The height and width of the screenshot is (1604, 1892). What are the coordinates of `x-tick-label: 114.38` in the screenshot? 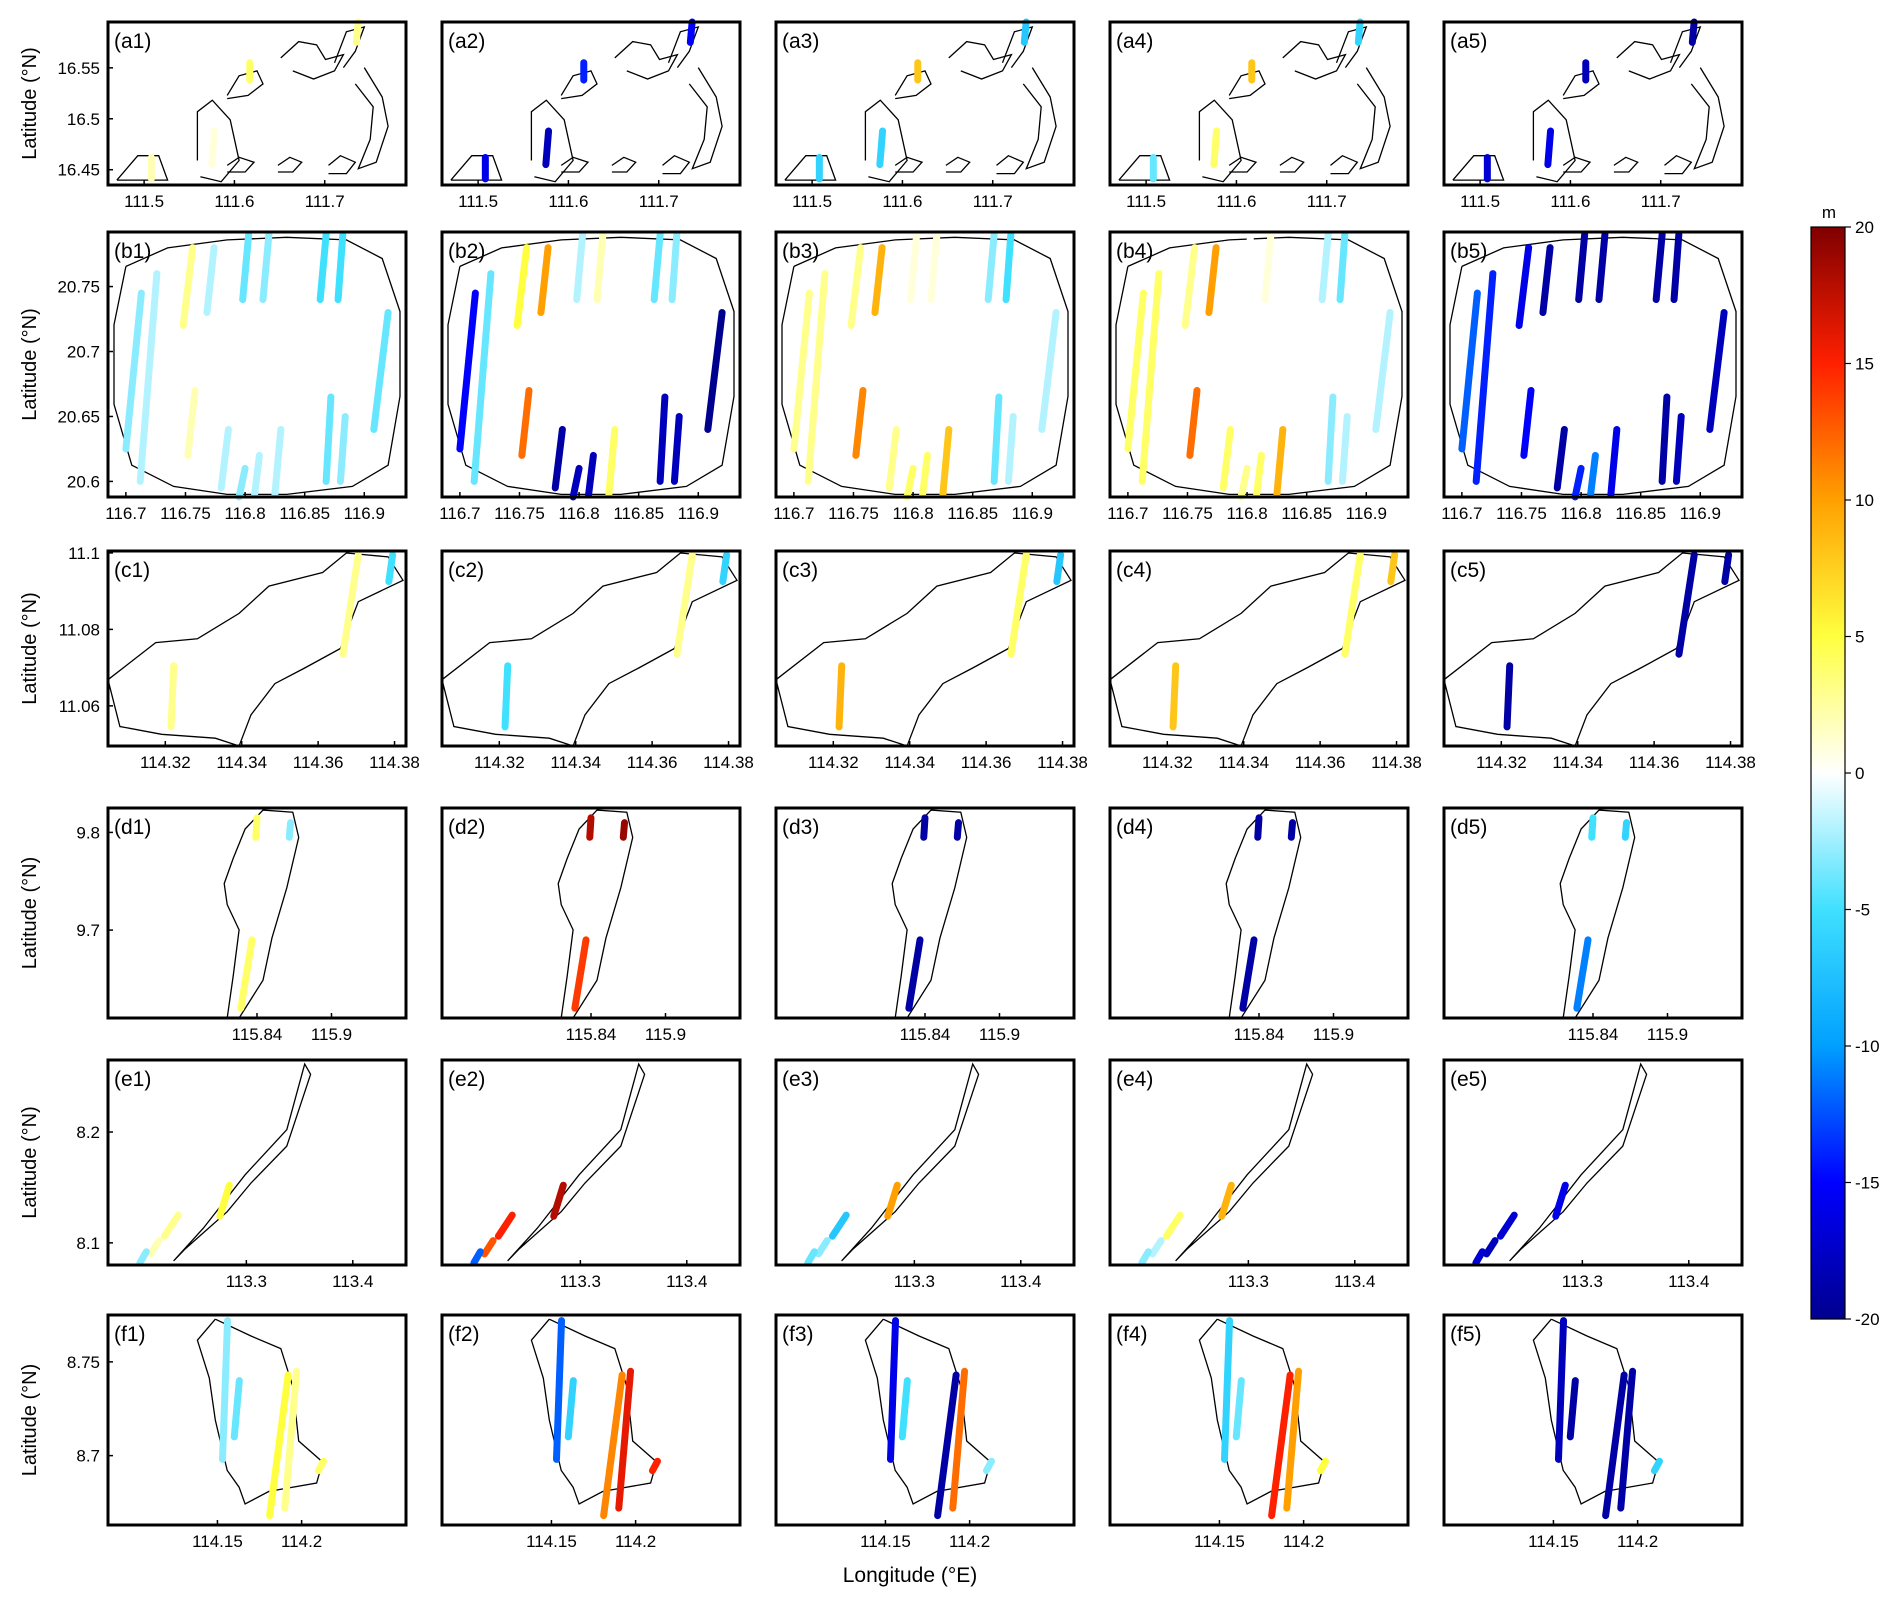 It's located at (728, 762).